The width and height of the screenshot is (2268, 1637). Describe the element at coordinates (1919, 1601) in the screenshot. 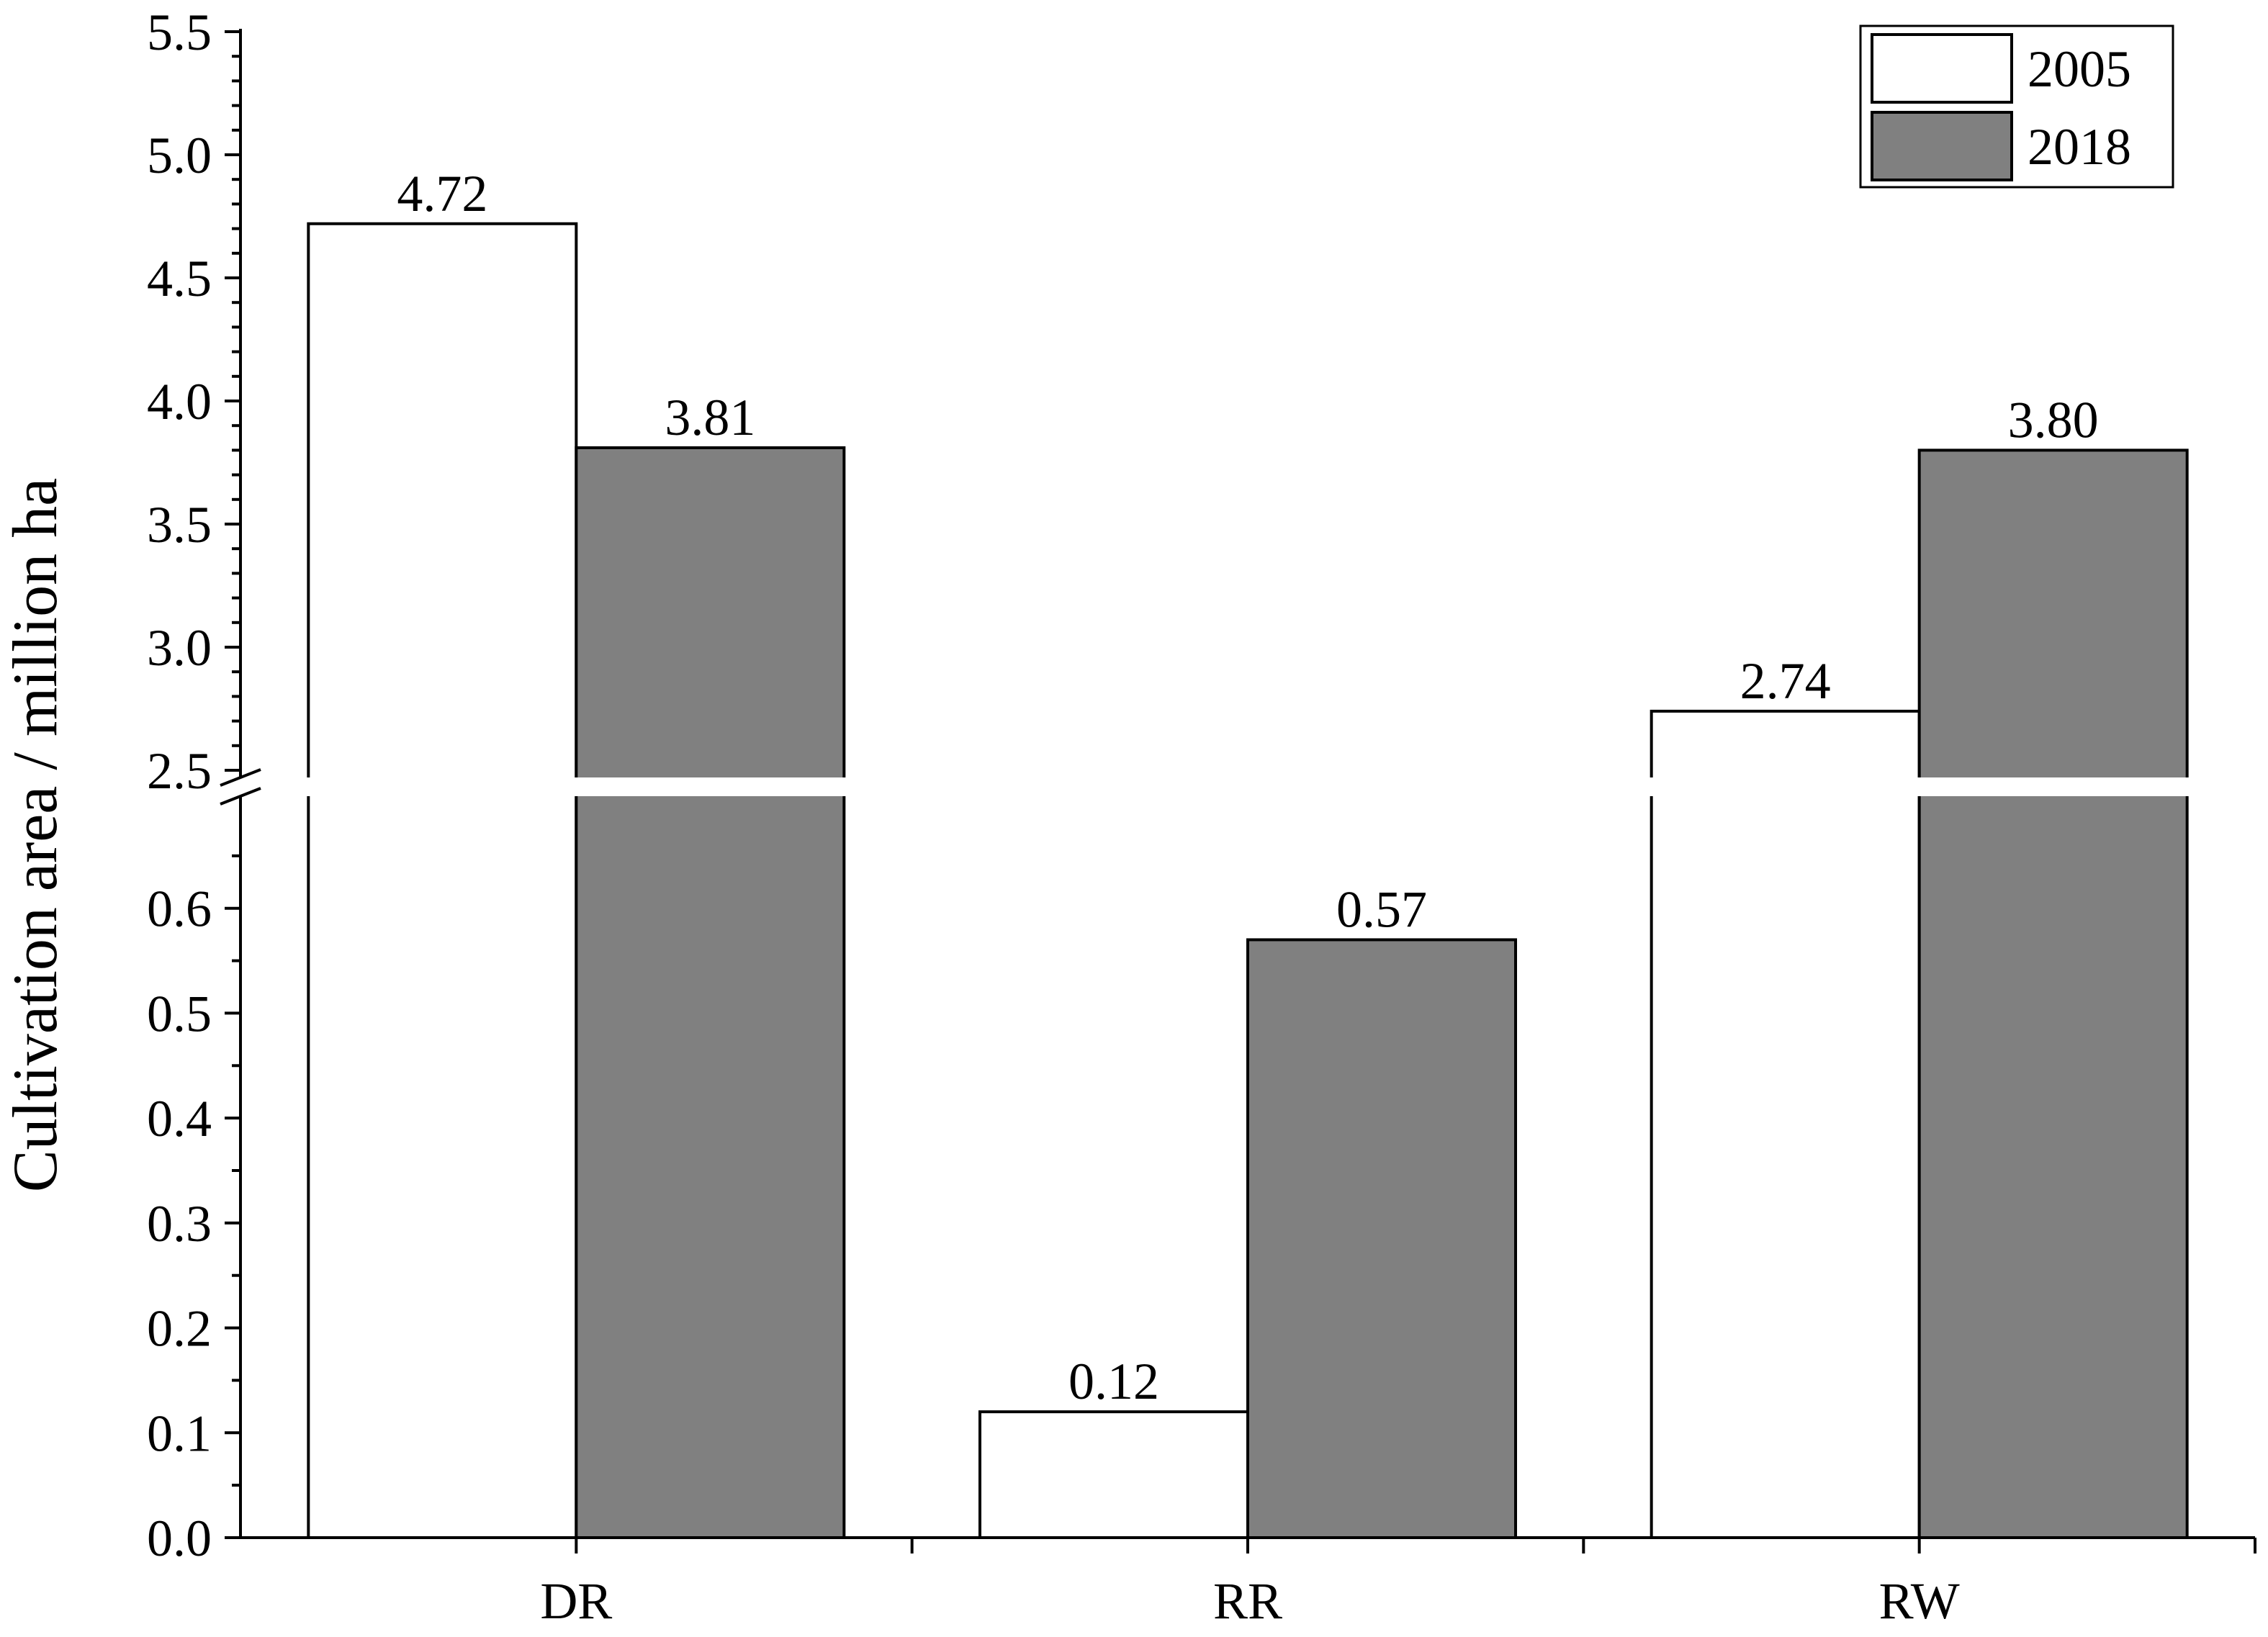

I see `x-tick-label-rw: RW` at that location.